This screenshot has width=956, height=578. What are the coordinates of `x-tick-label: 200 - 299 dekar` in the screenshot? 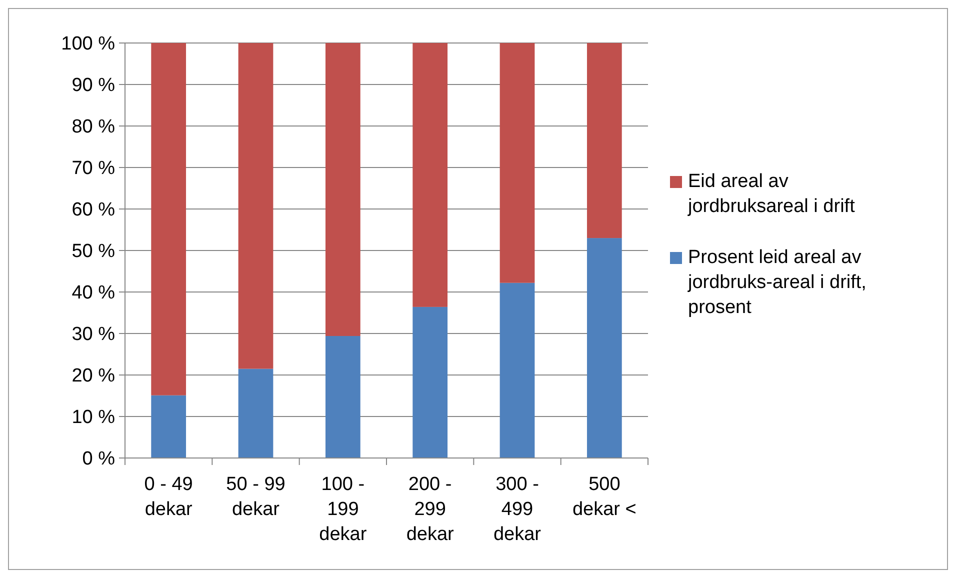 It's located at (430, 509).